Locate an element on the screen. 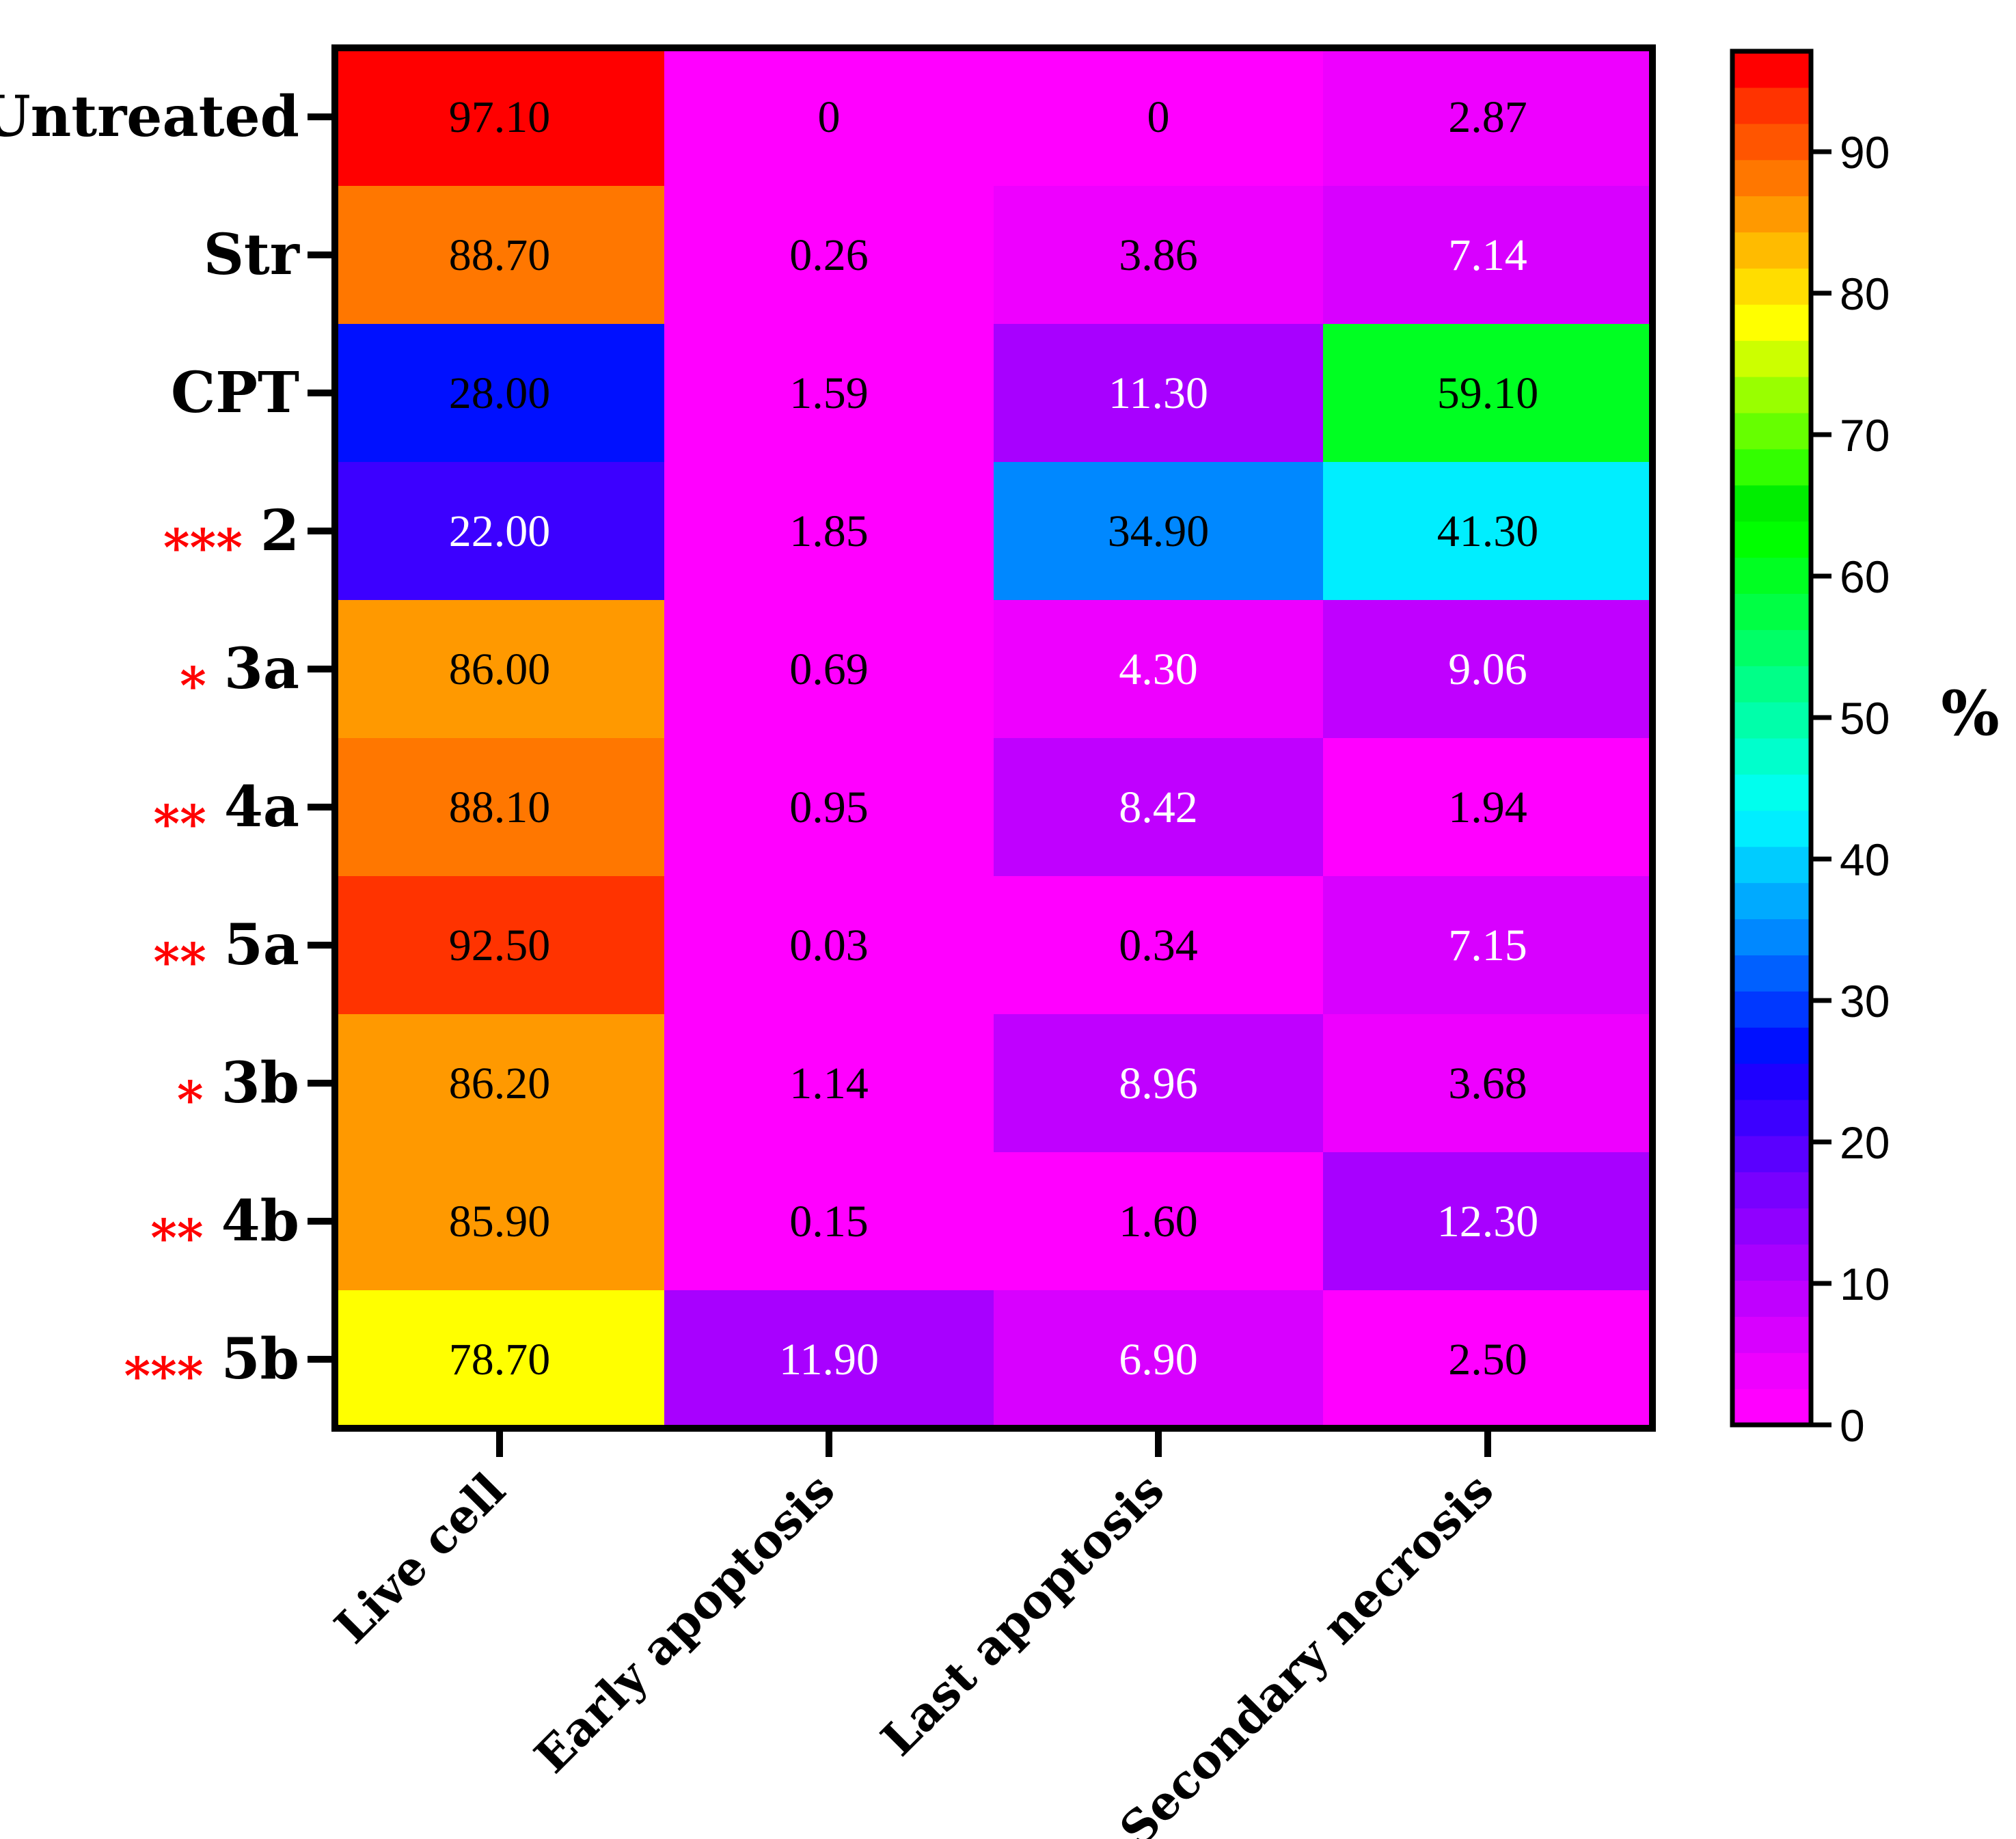 The image size is (2016, 1839). cell-value-label: 1.94 is located at coordinates (1487, 807).